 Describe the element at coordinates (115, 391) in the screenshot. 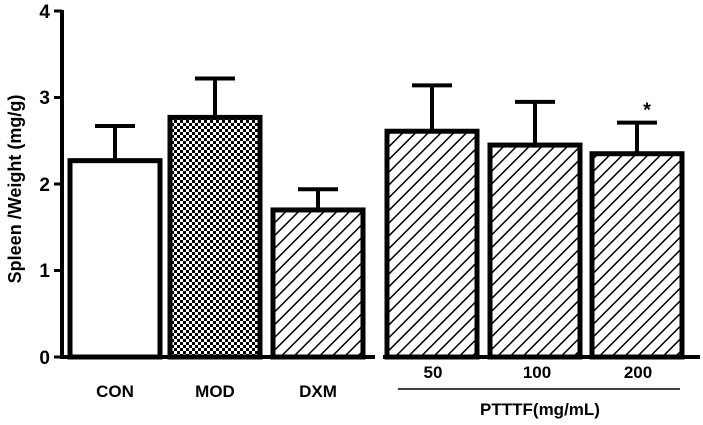

I see `category-label-con: CON` at that location.